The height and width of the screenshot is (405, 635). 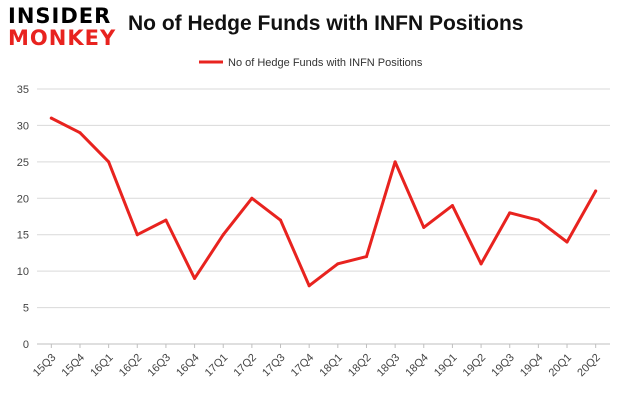 What do you see at coordinates (325, 63) in the screenshot?
I see `legend-label: No of Hedge Funds with INFN Positions` at bounding box center [325, 63].